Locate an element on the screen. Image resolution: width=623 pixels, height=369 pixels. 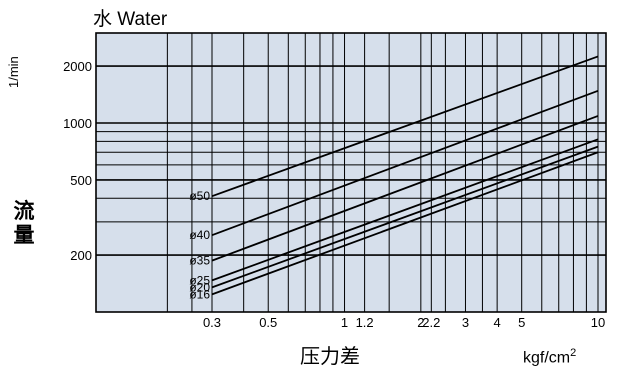
x-axis-label: 压力差 is located at coordinates (330, 357).